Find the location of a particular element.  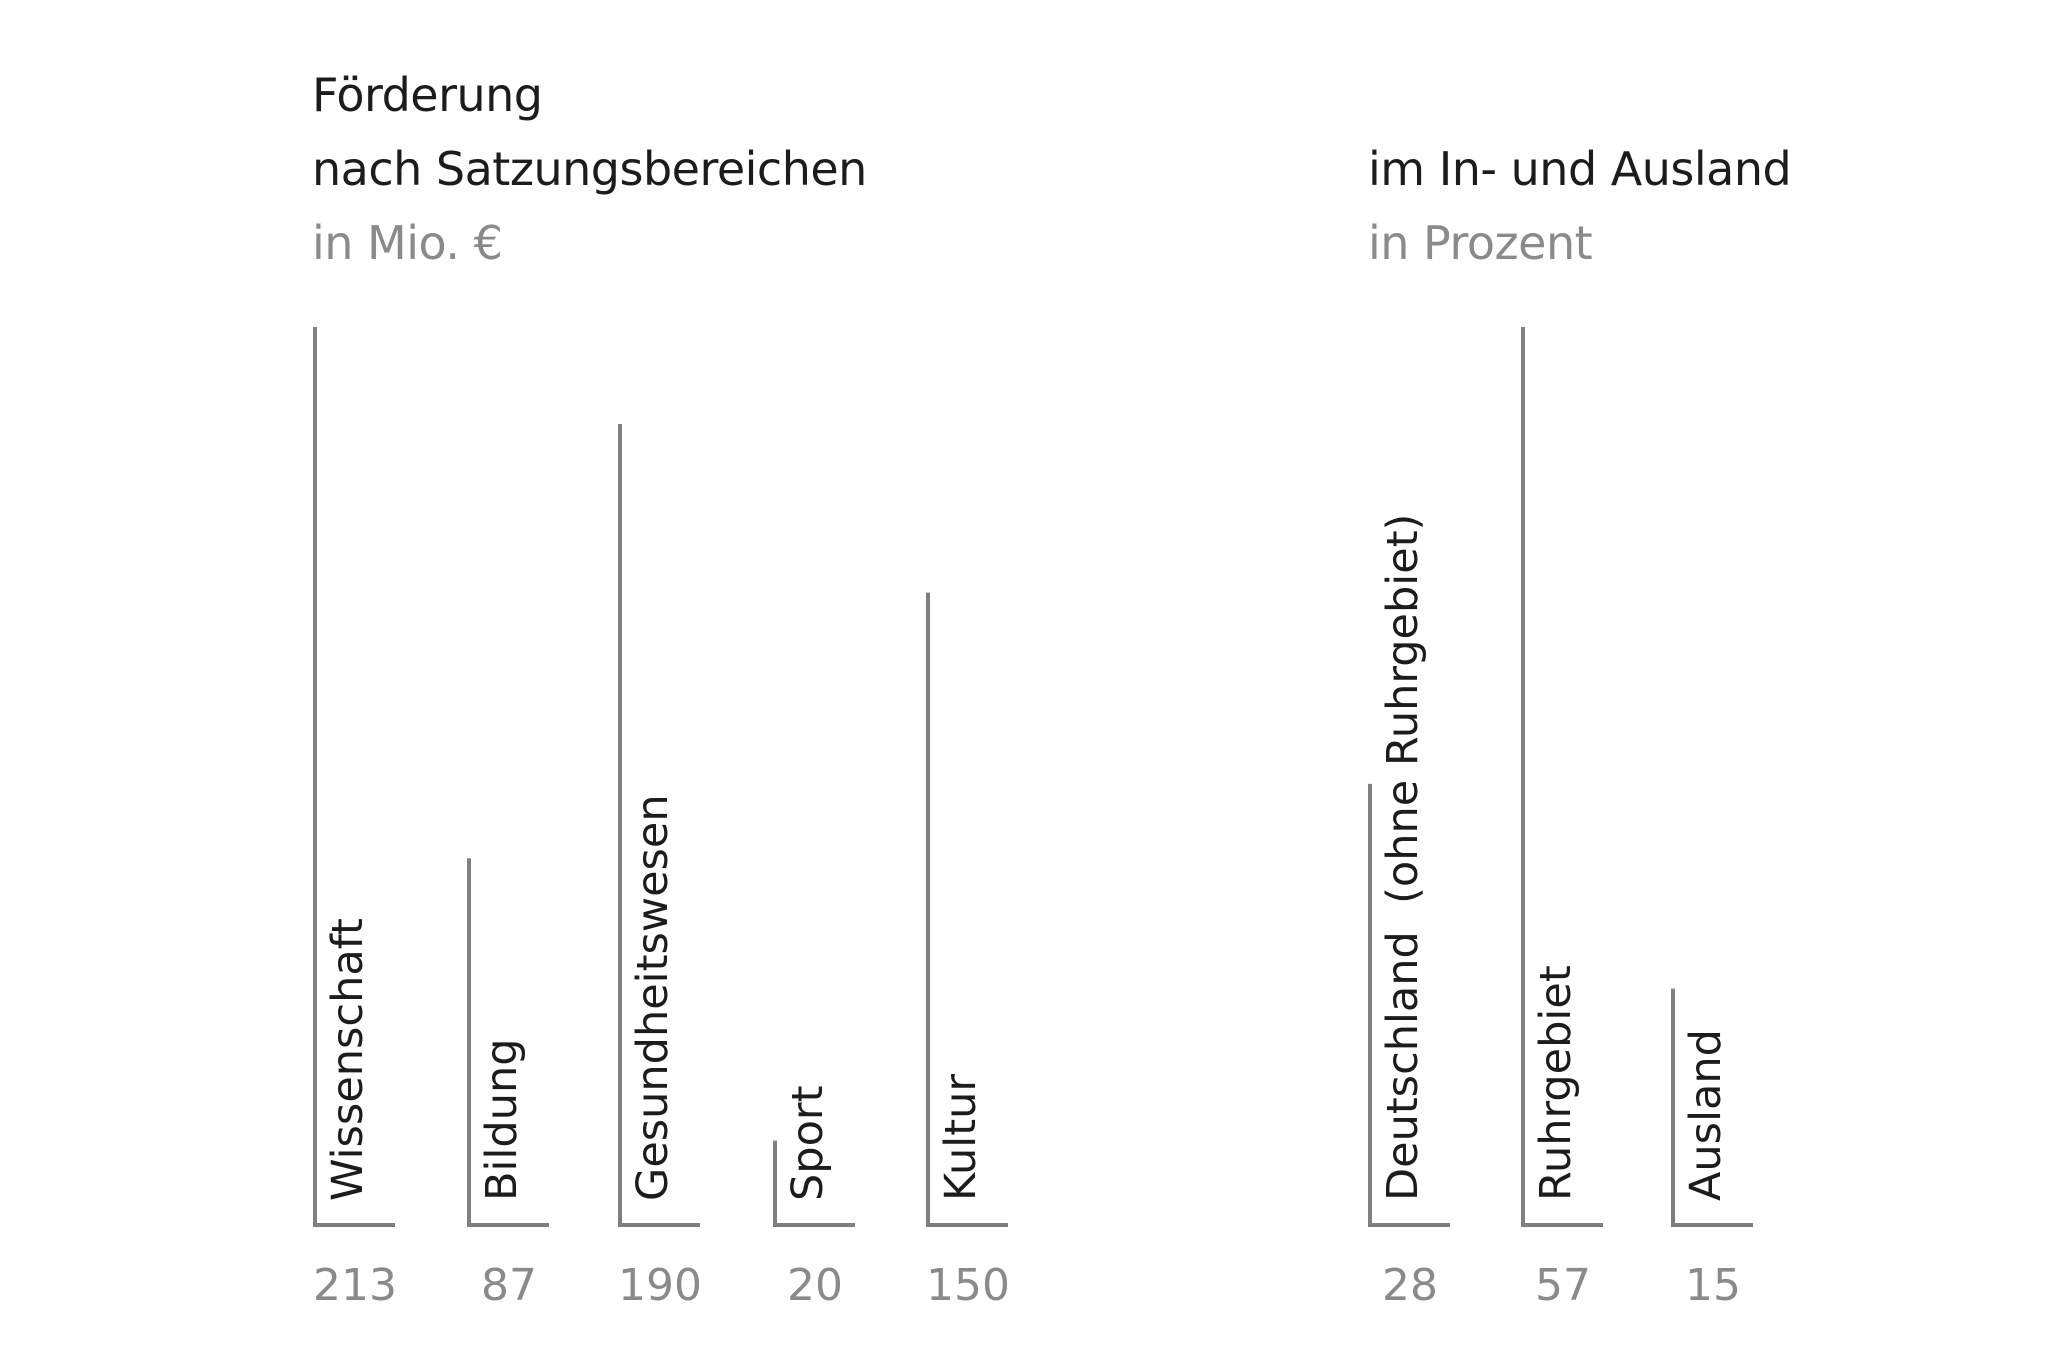

category-label: Kultur is located at coordinates (961, 1137).